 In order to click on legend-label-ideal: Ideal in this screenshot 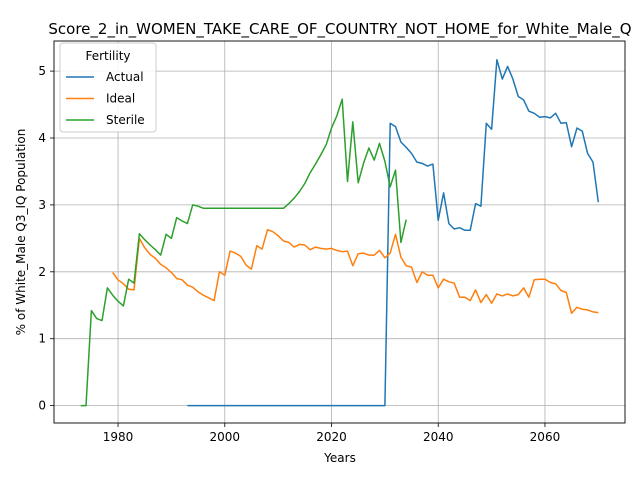, I will do `click(120, 99)`.